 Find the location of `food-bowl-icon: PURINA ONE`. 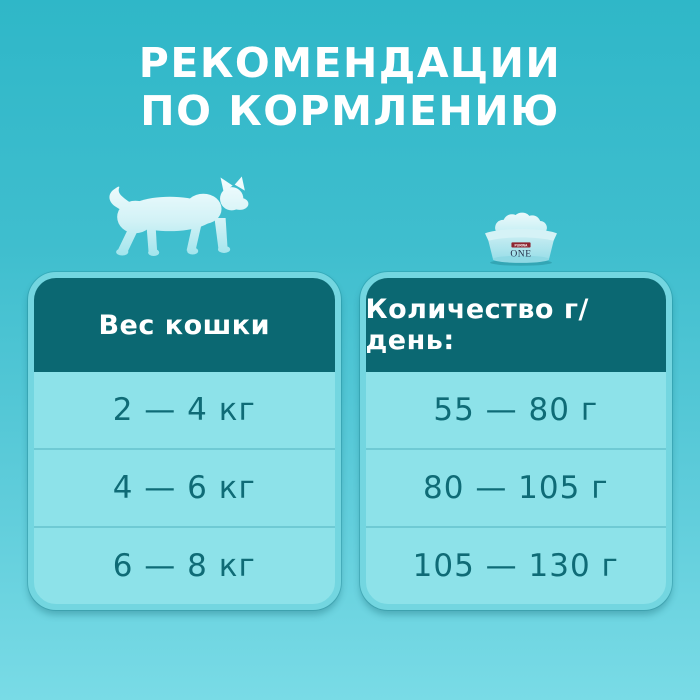

food-bowl-icon: PURINA ONE is located at coordinates (521, 239).